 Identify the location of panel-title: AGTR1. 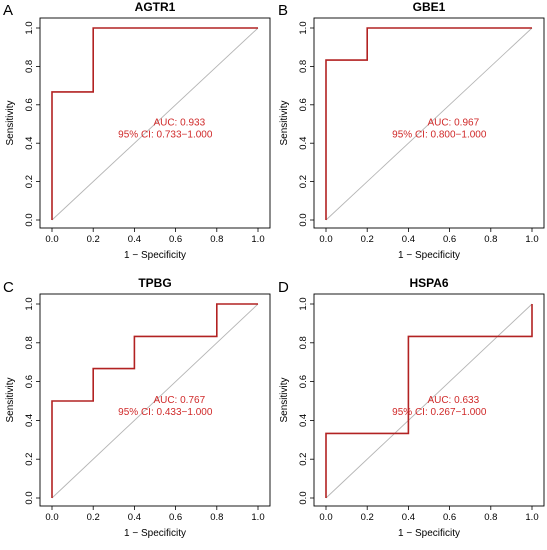
(155, 7).